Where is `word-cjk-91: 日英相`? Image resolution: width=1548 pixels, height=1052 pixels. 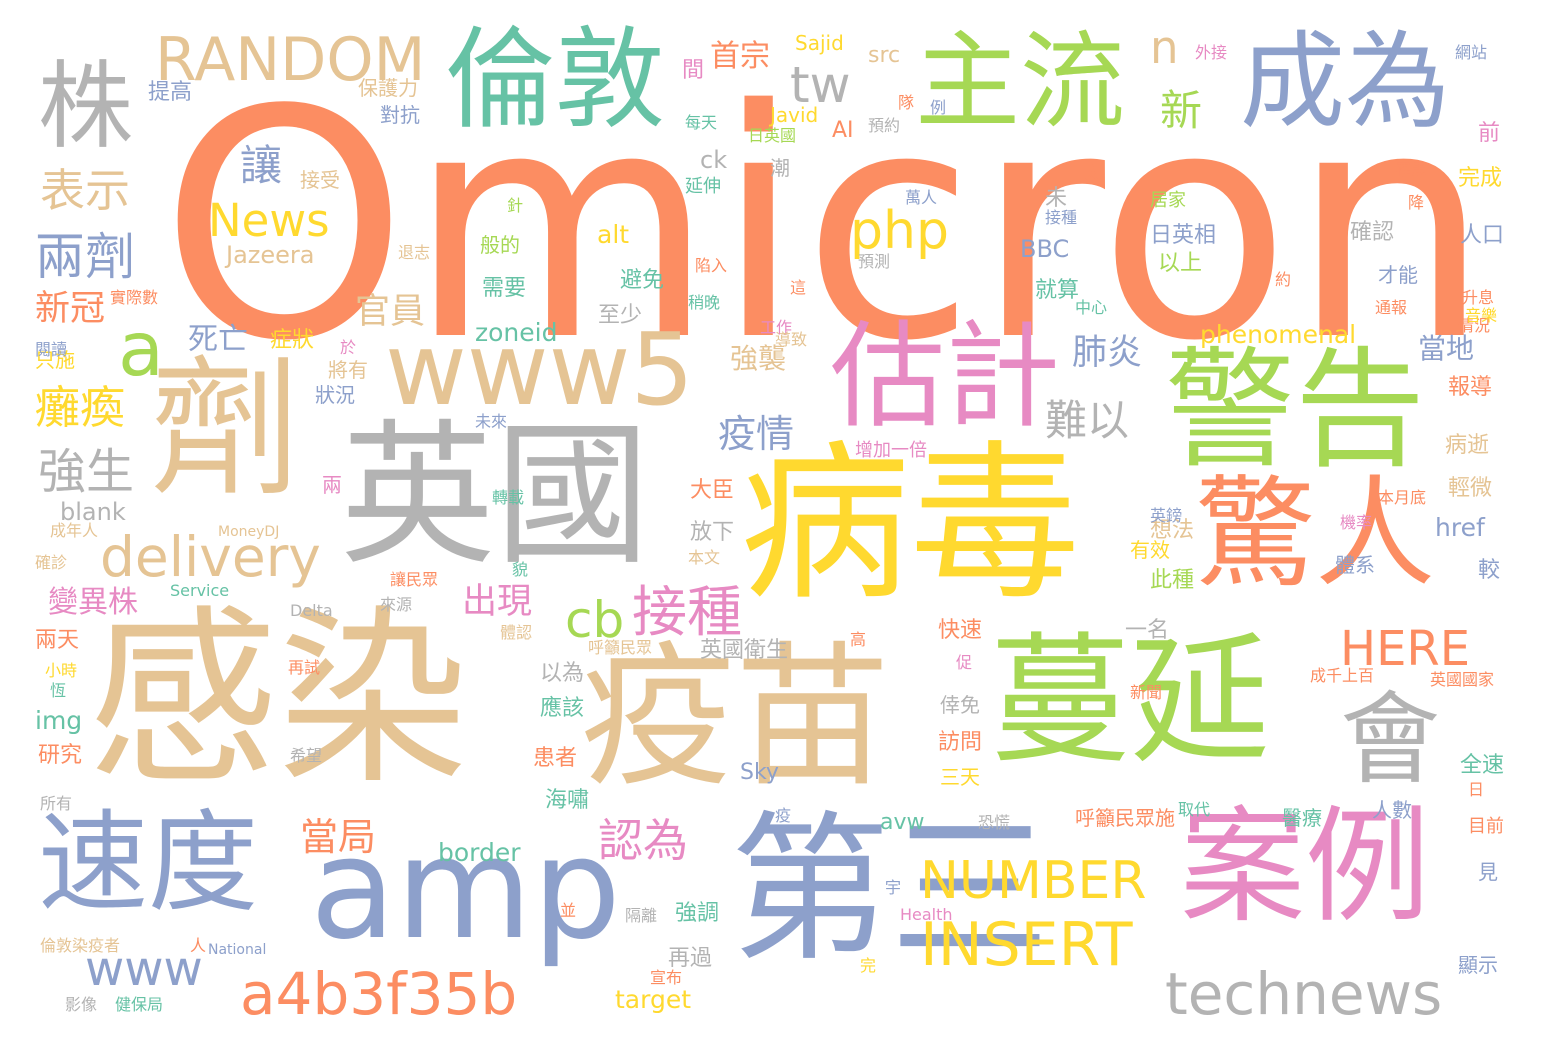 word-cjk-91: 日英相 is located at coordinates (1183, 235).